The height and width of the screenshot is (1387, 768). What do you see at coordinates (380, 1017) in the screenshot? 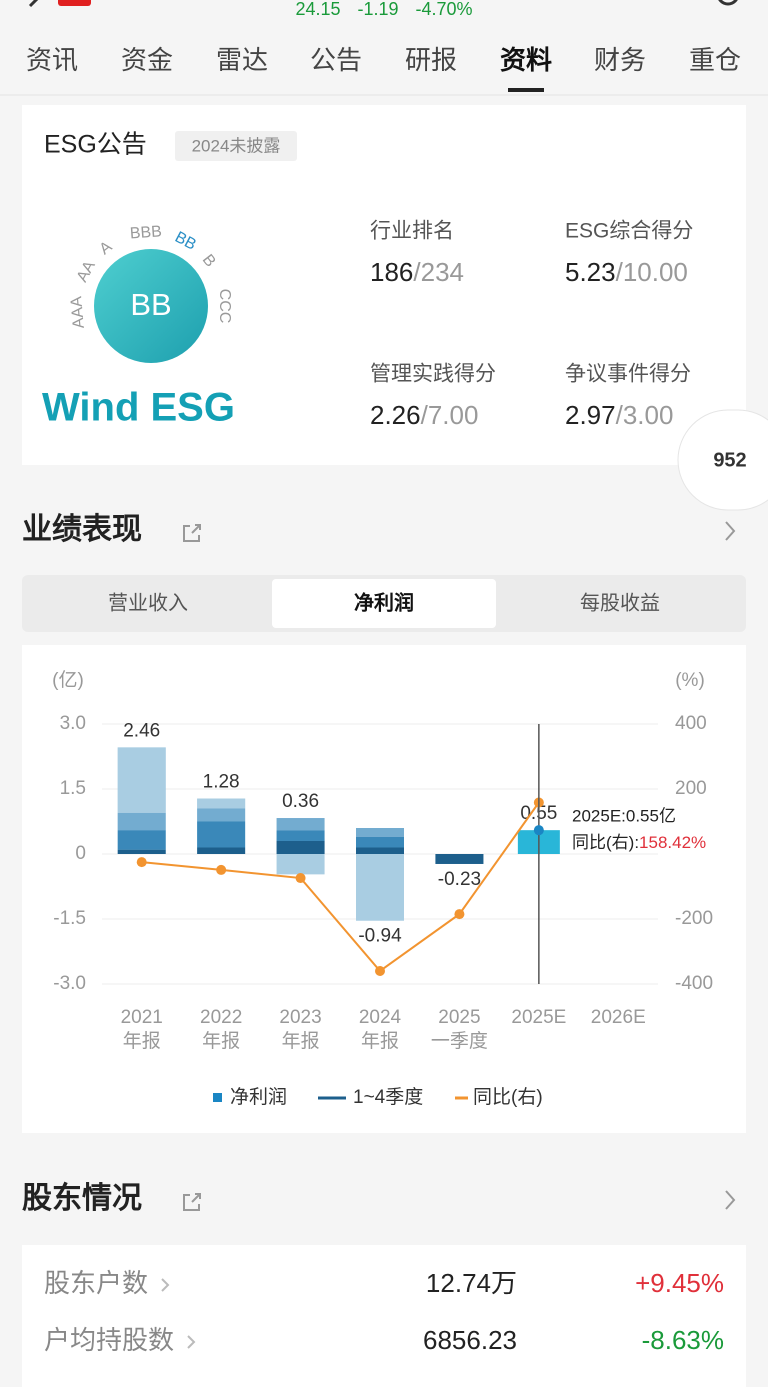
I see `x-tick-label: 2024` at bounding box center [380, 1017].